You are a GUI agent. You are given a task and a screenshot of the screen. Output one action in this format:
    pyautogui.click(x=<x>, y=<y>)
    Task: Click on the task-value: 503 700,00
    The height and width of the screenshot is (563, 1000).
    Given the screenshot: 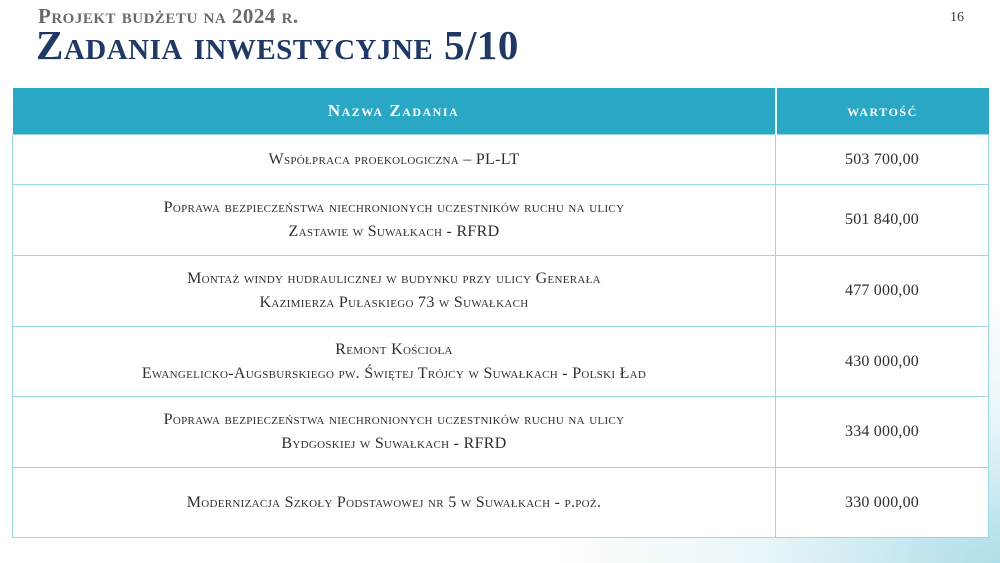 What is the action you would take?
    pyautogui.click(x=882, y=159)
    